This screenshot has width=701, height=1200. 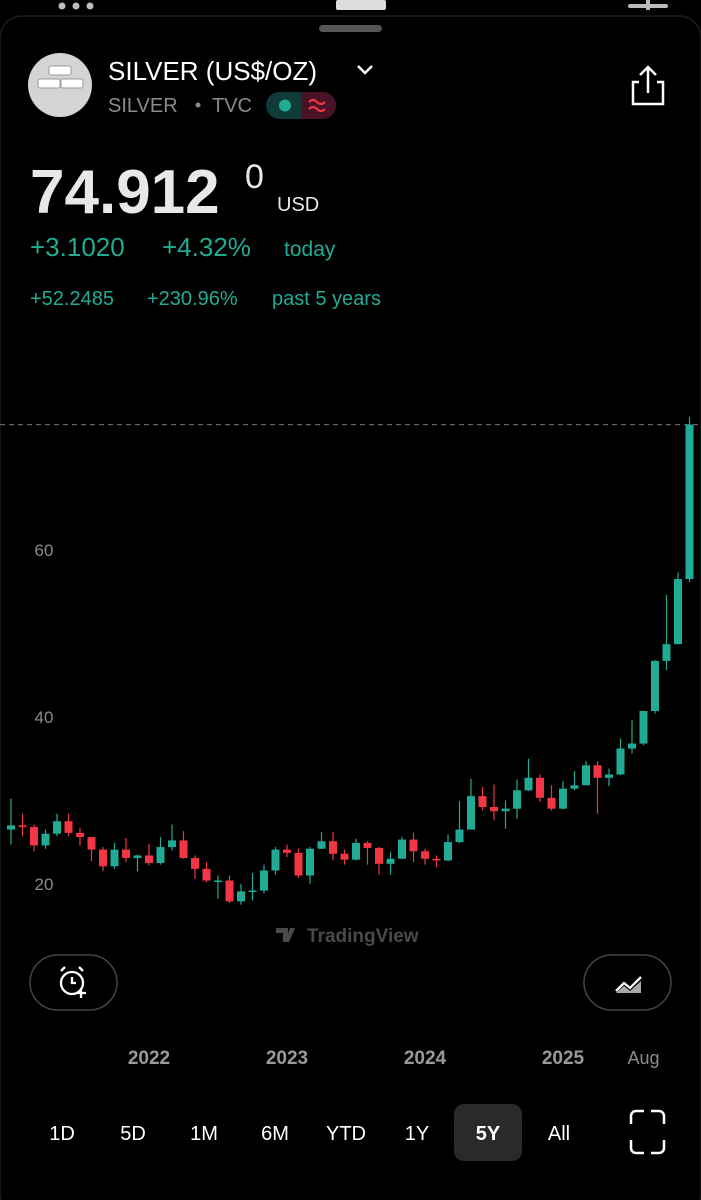 What do you see at coordinates (326, 299) in the screenshot?
I see `period-label: past 5 years` at bounding box center [326, 299].